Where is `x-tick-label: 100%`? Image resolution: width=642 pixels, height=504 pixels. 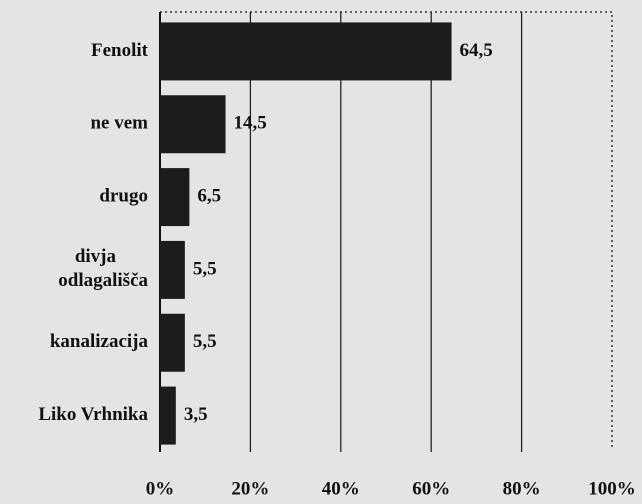 x-tick-label: 100% is located at coordinates (612, 488).